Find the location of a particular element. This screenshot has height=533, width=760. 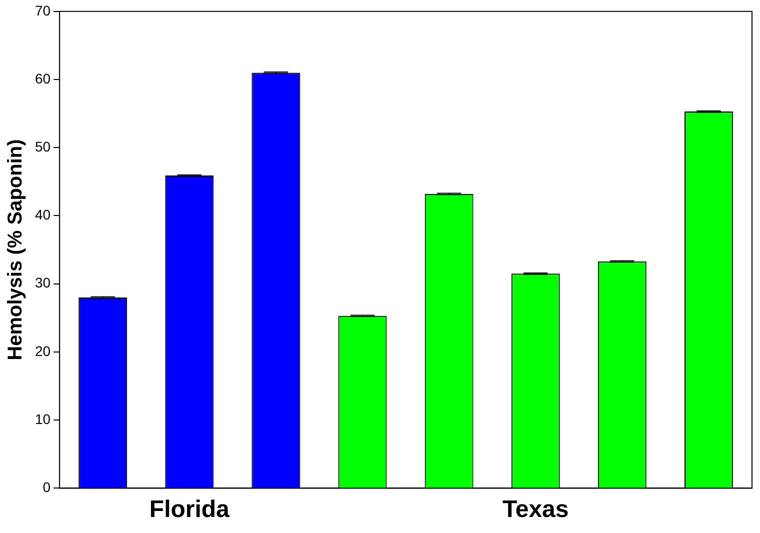

y-tick-label: 0 is located at coordinates (46, 487).